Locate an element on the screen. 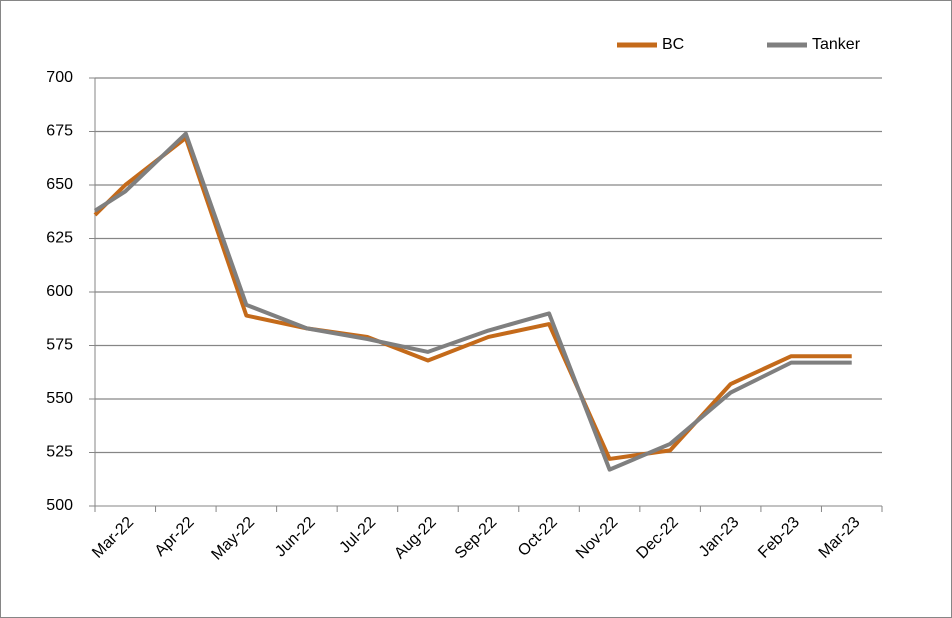 The image size is (952, 618). y-tick-label: 625 is located at coordinates (59, 238).